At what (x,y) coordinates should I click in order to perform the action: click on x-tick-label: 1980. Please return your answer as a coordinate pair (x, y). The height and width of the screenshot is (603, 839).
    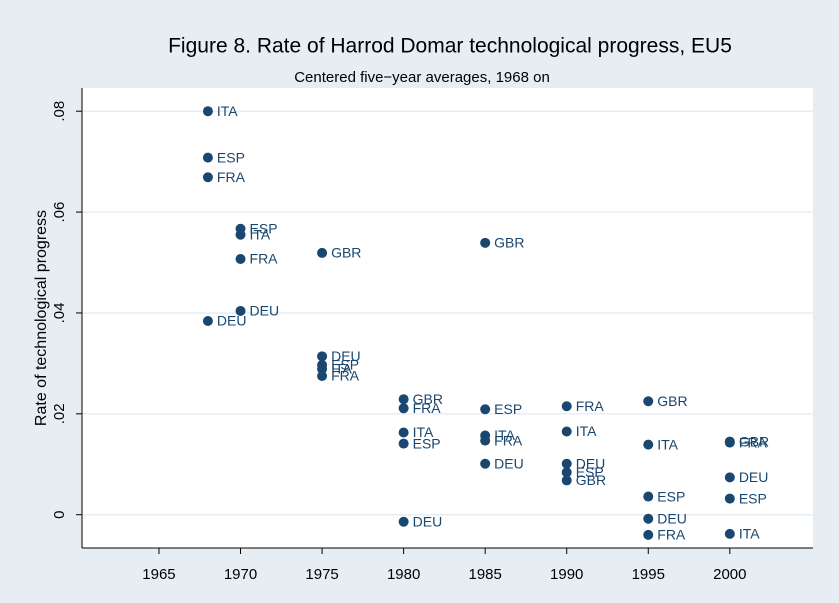
    Looking at the image, I should click on (403, 574).